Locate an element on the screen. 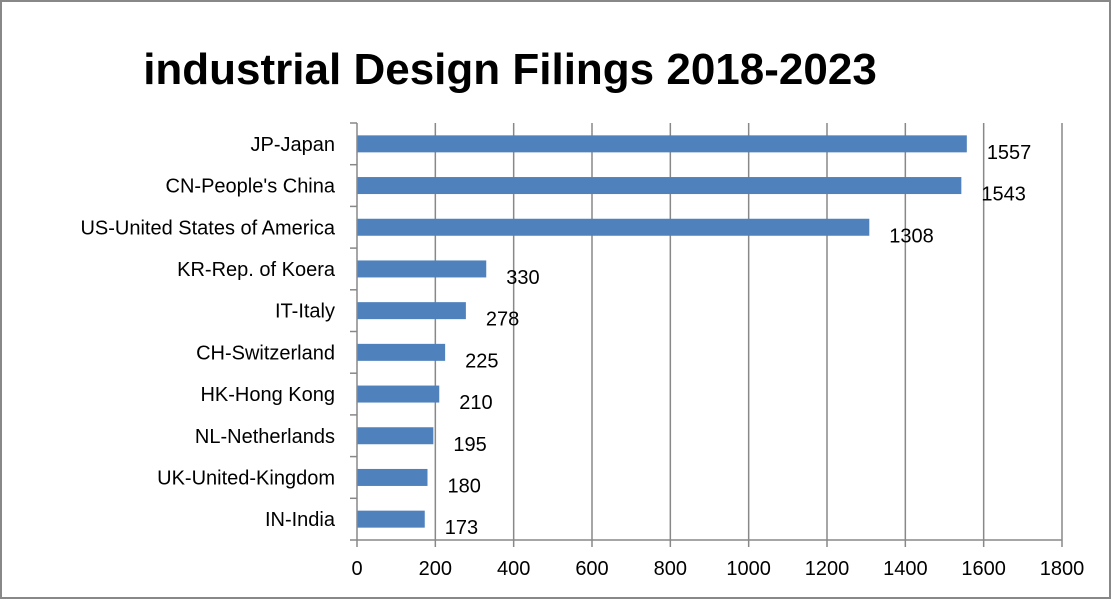 This screenshot has width=1111, height=599. category-label: UK-United-Kingdom is located at coordinates (246, 478).